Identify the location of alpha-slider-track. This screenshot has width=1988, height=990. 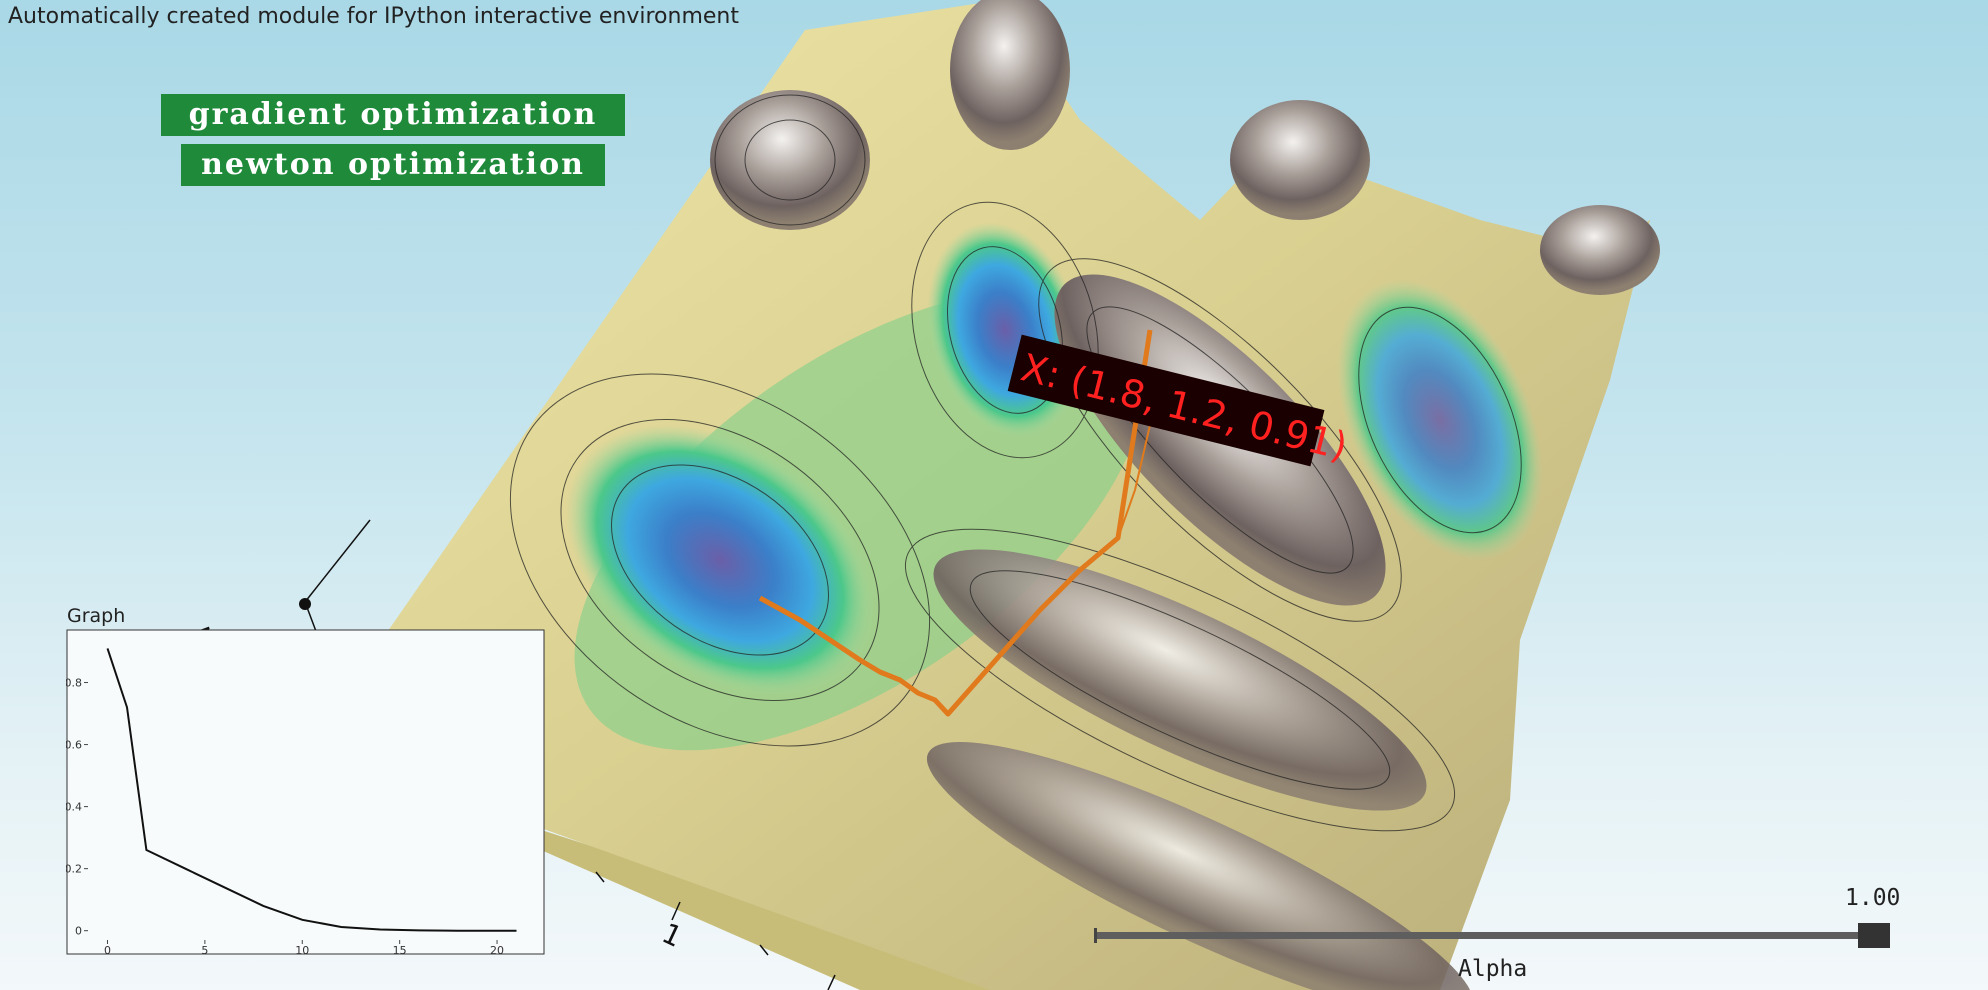
(1491, 935).